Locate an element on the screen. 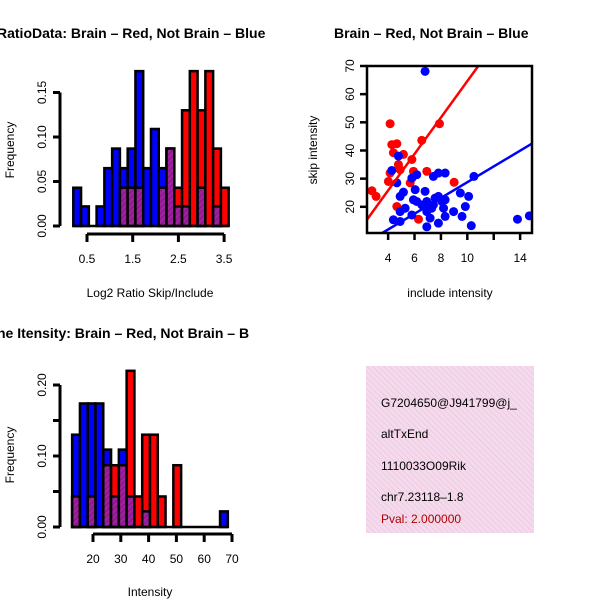 This screenshot has width=600, height=600. info-gene: 1110033O09Rik is located at coordinates (424, 466).